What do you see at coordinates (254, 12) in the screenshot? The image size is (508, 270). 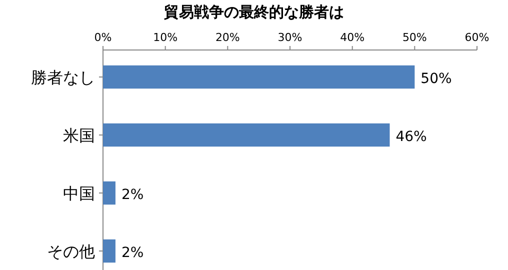 I see `title: 貿易戦争の最終的な勝者は` at bounding box center [254, 12].